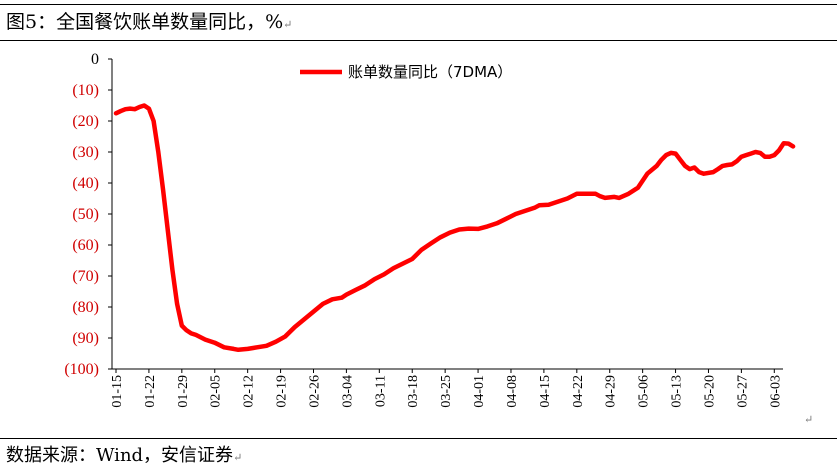 The height and width of the screenshot is (471, 837). Describe the element at coordinates (418, 40) in the screenshot. I see `title-rule` at that location.